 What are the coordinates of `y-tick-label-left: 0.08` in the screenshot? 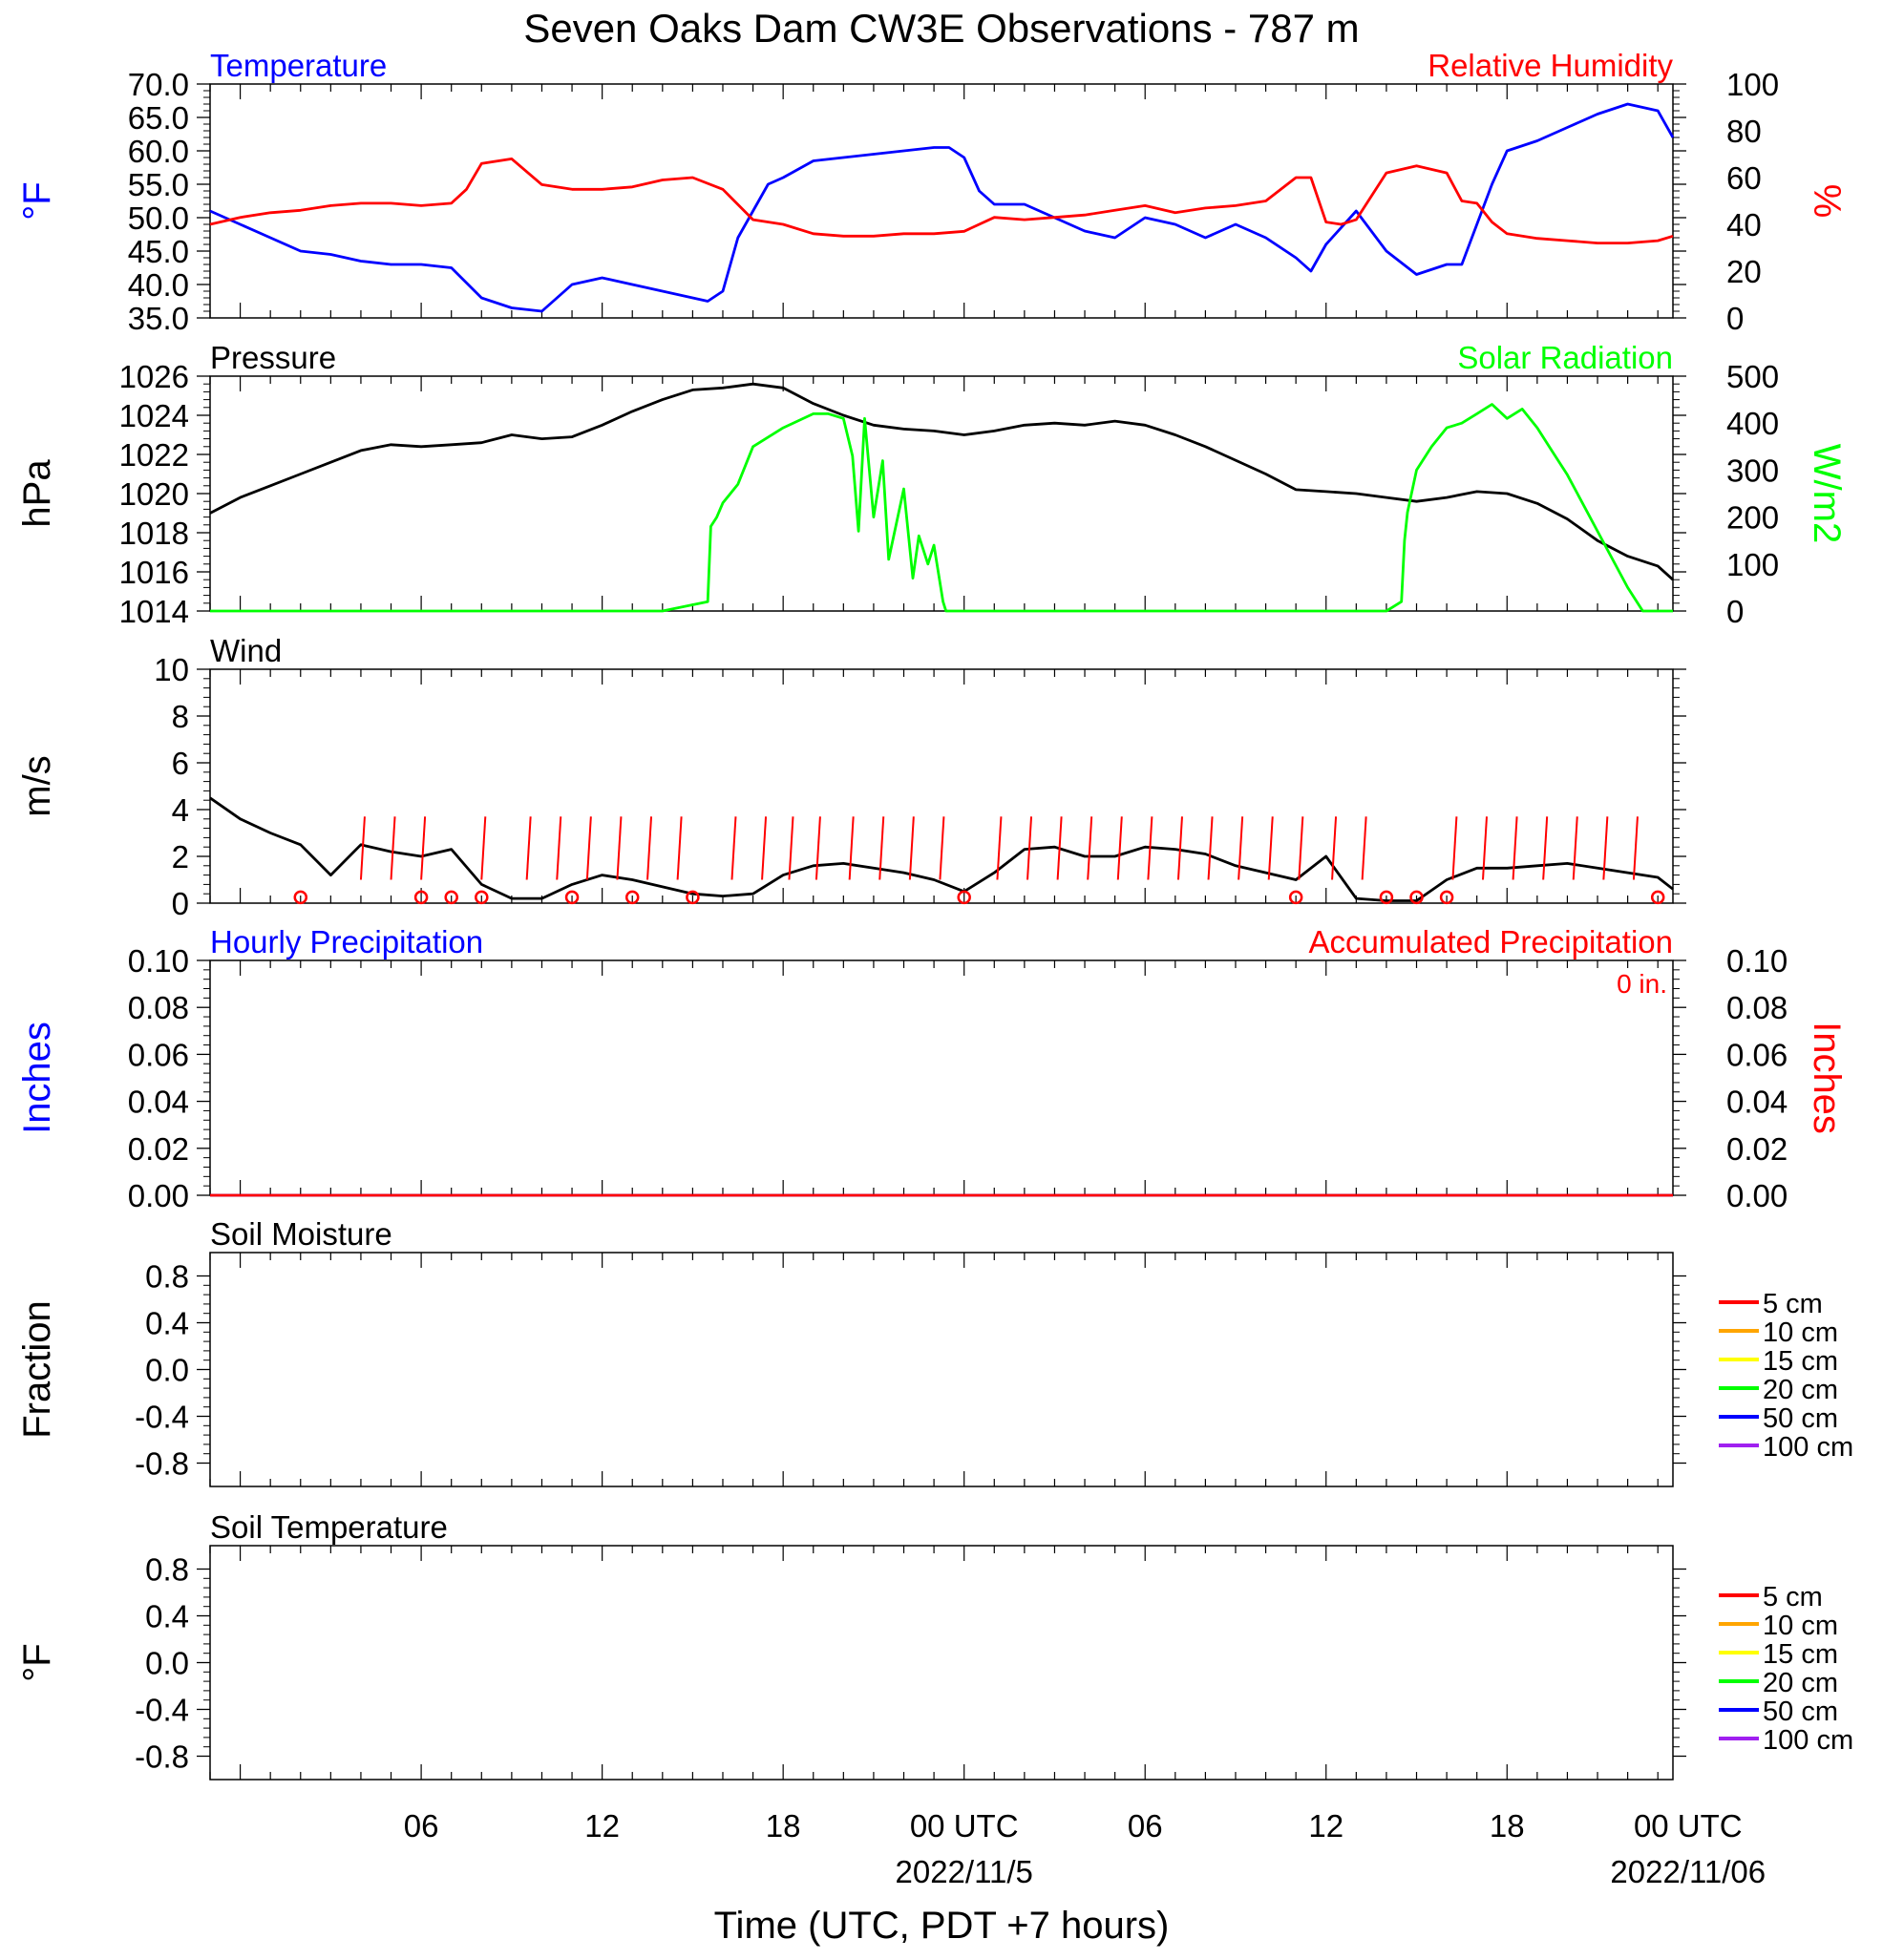 It's located at (158, 1007).